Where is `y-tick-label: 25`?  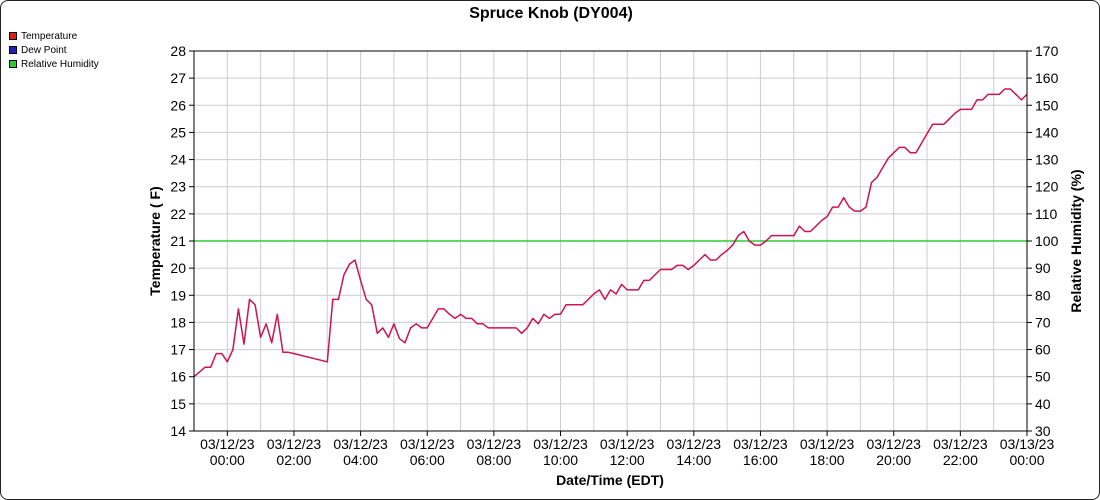
y-tick-label: 25 is located at coordinates (178, 132).